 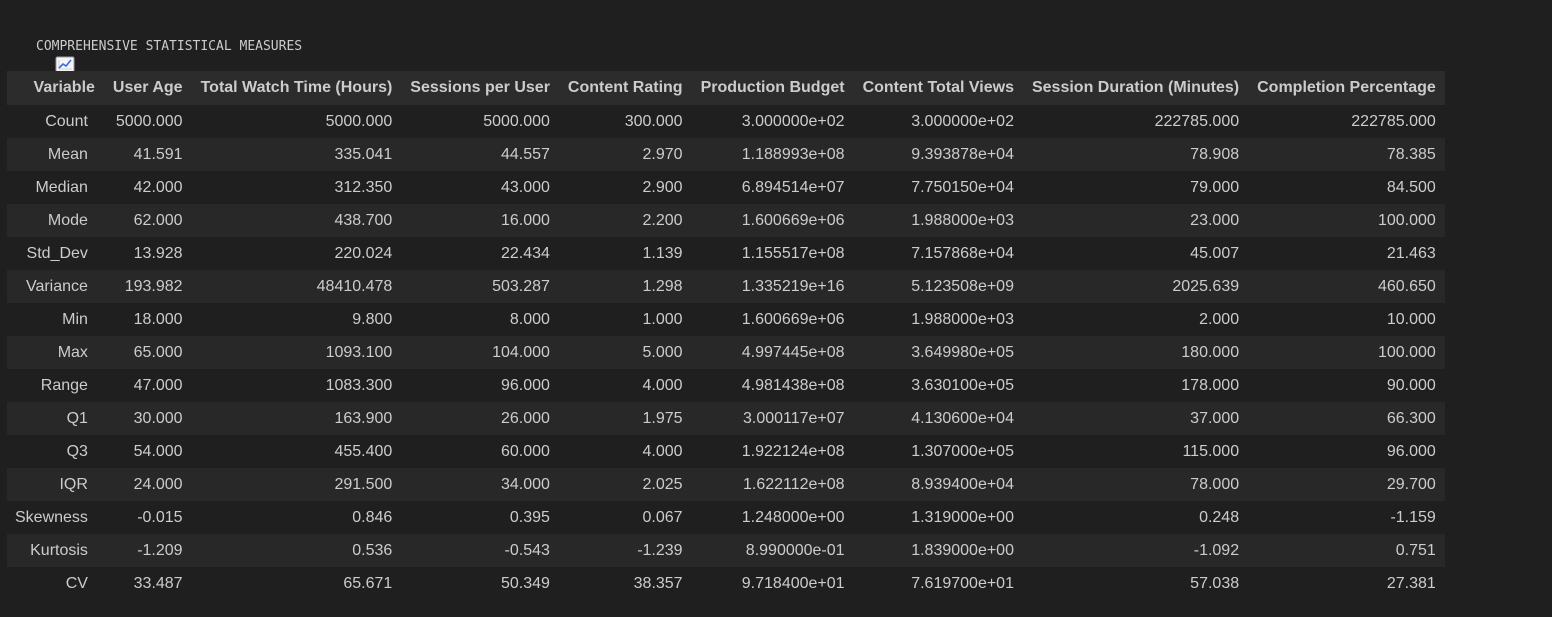 What do you see at coordinates (1346, 319) in the screenshot?
I see `table-cell: 10.000` at bounding box center [1346, 319].